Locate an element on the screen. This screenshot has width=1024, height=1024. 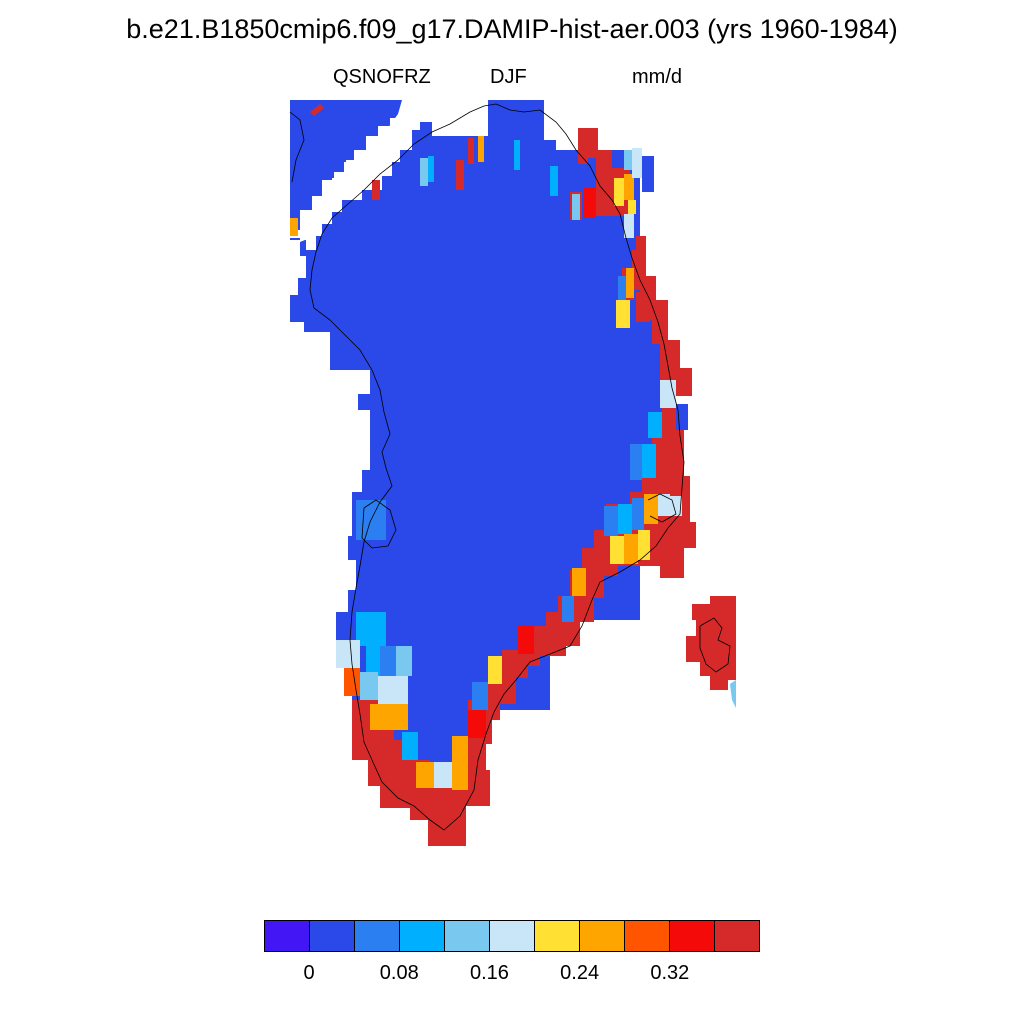
colorbar-tick-label: 0.24 is located at coordinates (580, 973).